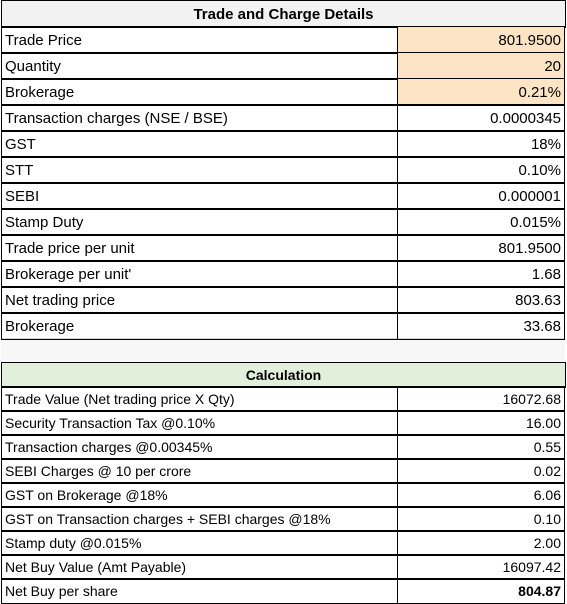 This screenshot has width=567, height=604. I want to click on row-label: Trade Value (Net trading price X Qty), so click(199, 399).